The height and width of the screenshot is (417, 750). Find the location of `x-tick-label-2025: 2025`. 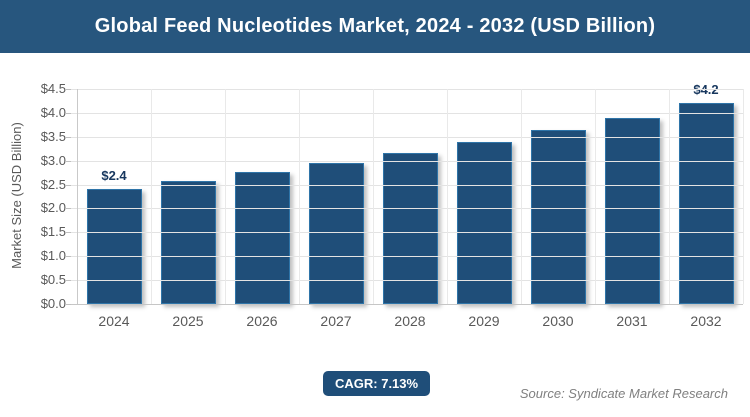

x-tick-label-2025: 2025 is located at coordinates (188, 321).